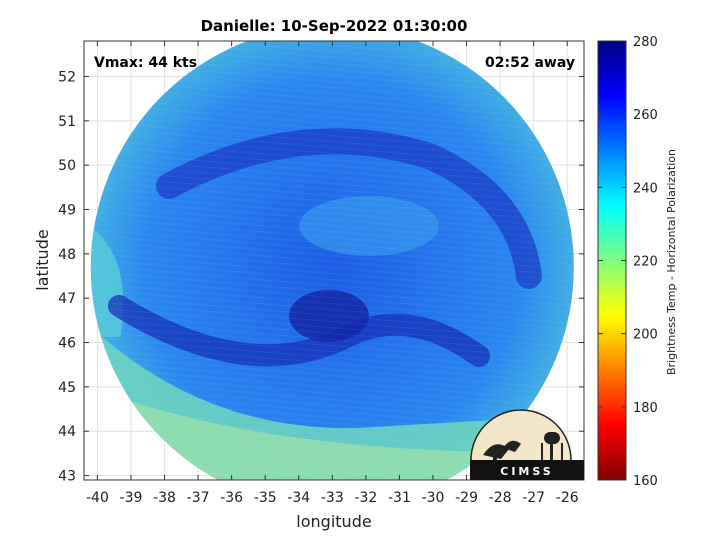 The image size is (720, 540). What do you see at coordinates (67, 255) in the screenshot?
I see `y-tick-label: 48` at bounding box center [67, 255].